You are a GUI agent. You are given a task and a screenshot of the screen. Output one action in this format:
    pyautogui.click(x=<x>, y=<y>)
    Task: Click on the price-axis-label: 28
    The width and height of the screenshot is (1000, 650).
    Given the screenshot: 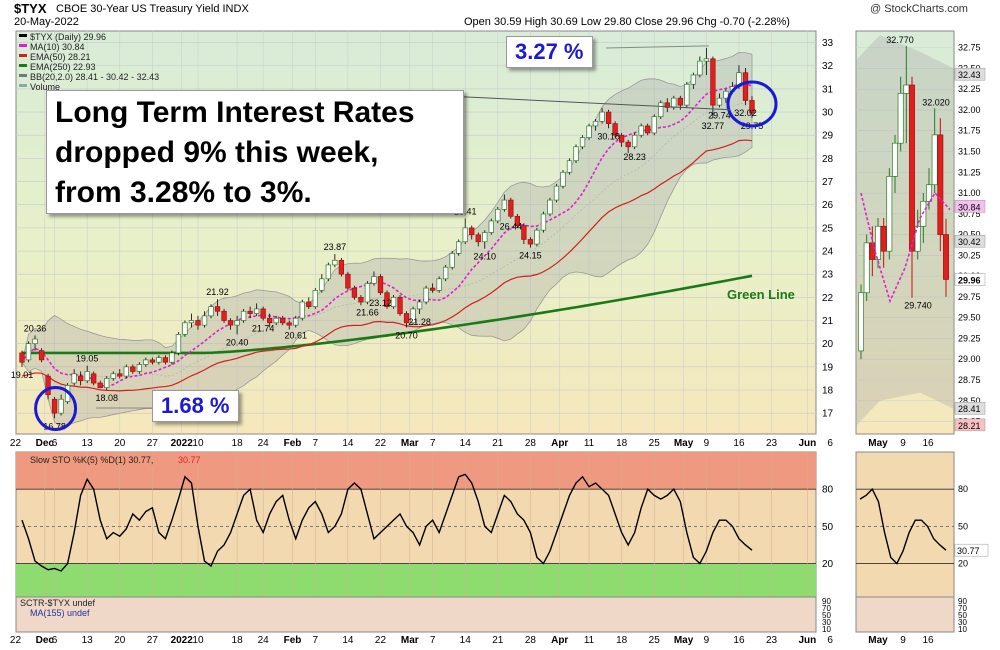 What is the action you would take?
    pyautogui.click(x=828, y=159)
    